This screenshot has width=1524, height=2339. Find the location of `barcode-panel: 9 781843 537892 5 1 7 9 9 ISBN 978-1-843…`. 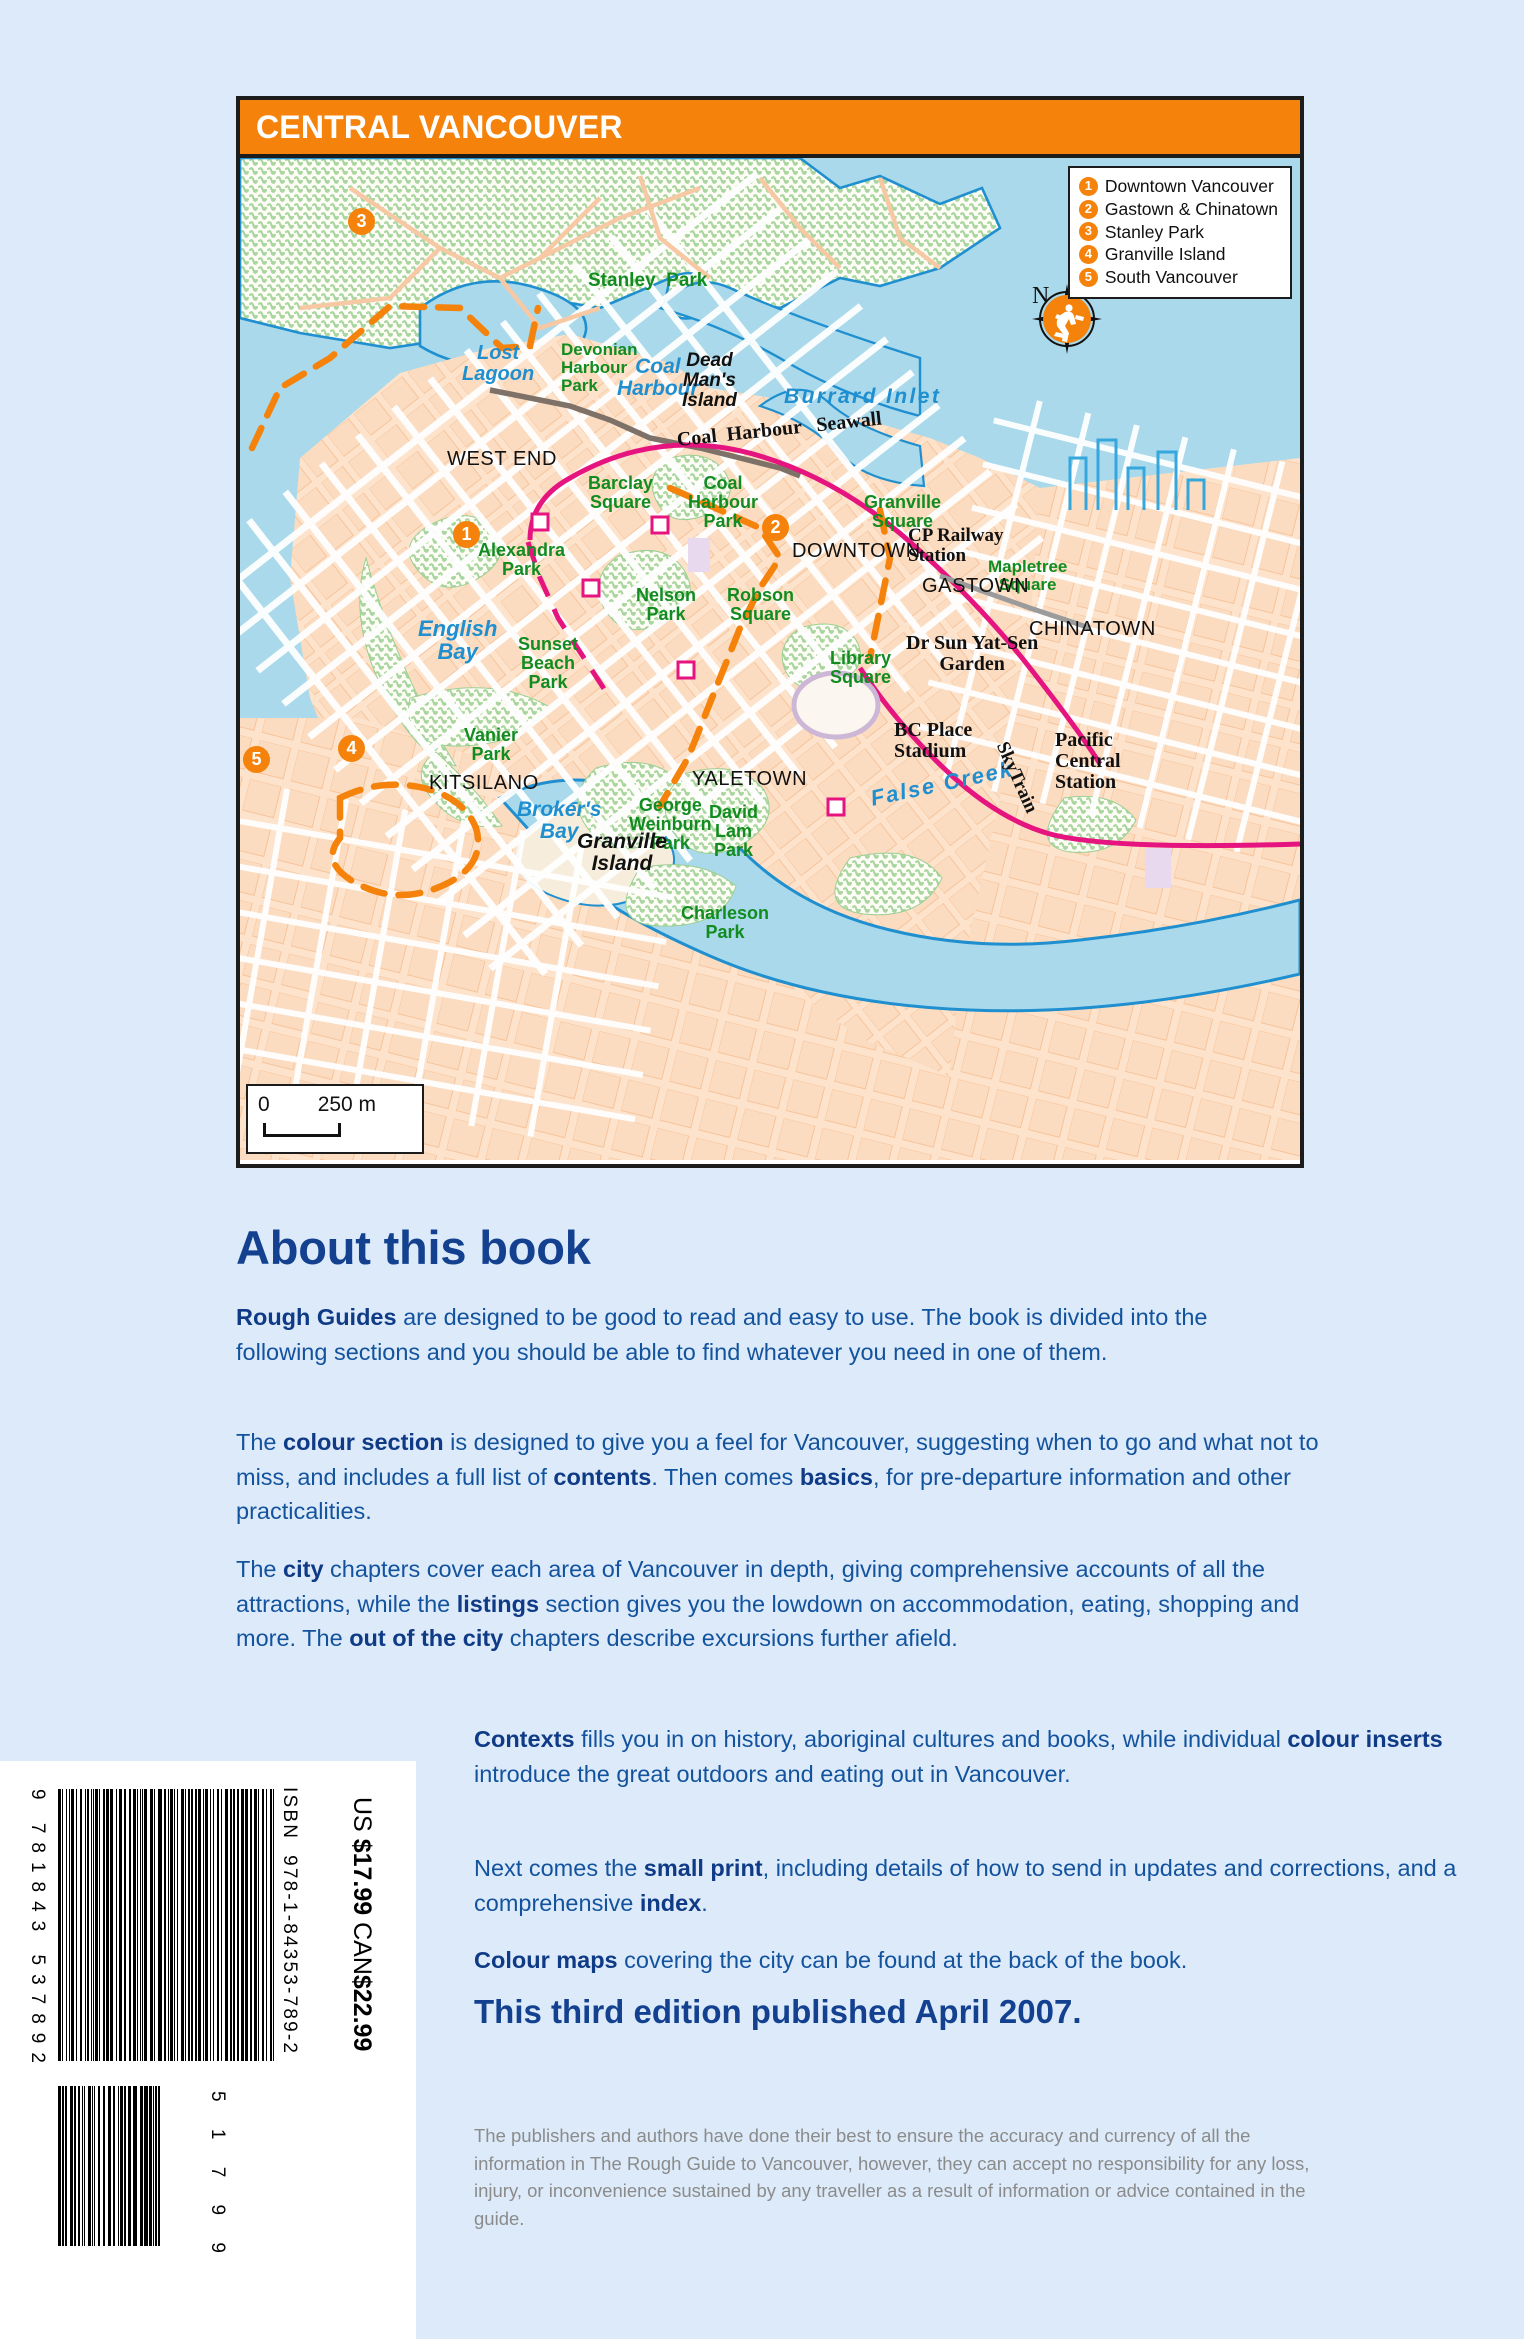

barcode-panel: 9 781843 537892 5 1 7 9 9 ISBN 978-1-843… is located at coordinates (208, 2050).